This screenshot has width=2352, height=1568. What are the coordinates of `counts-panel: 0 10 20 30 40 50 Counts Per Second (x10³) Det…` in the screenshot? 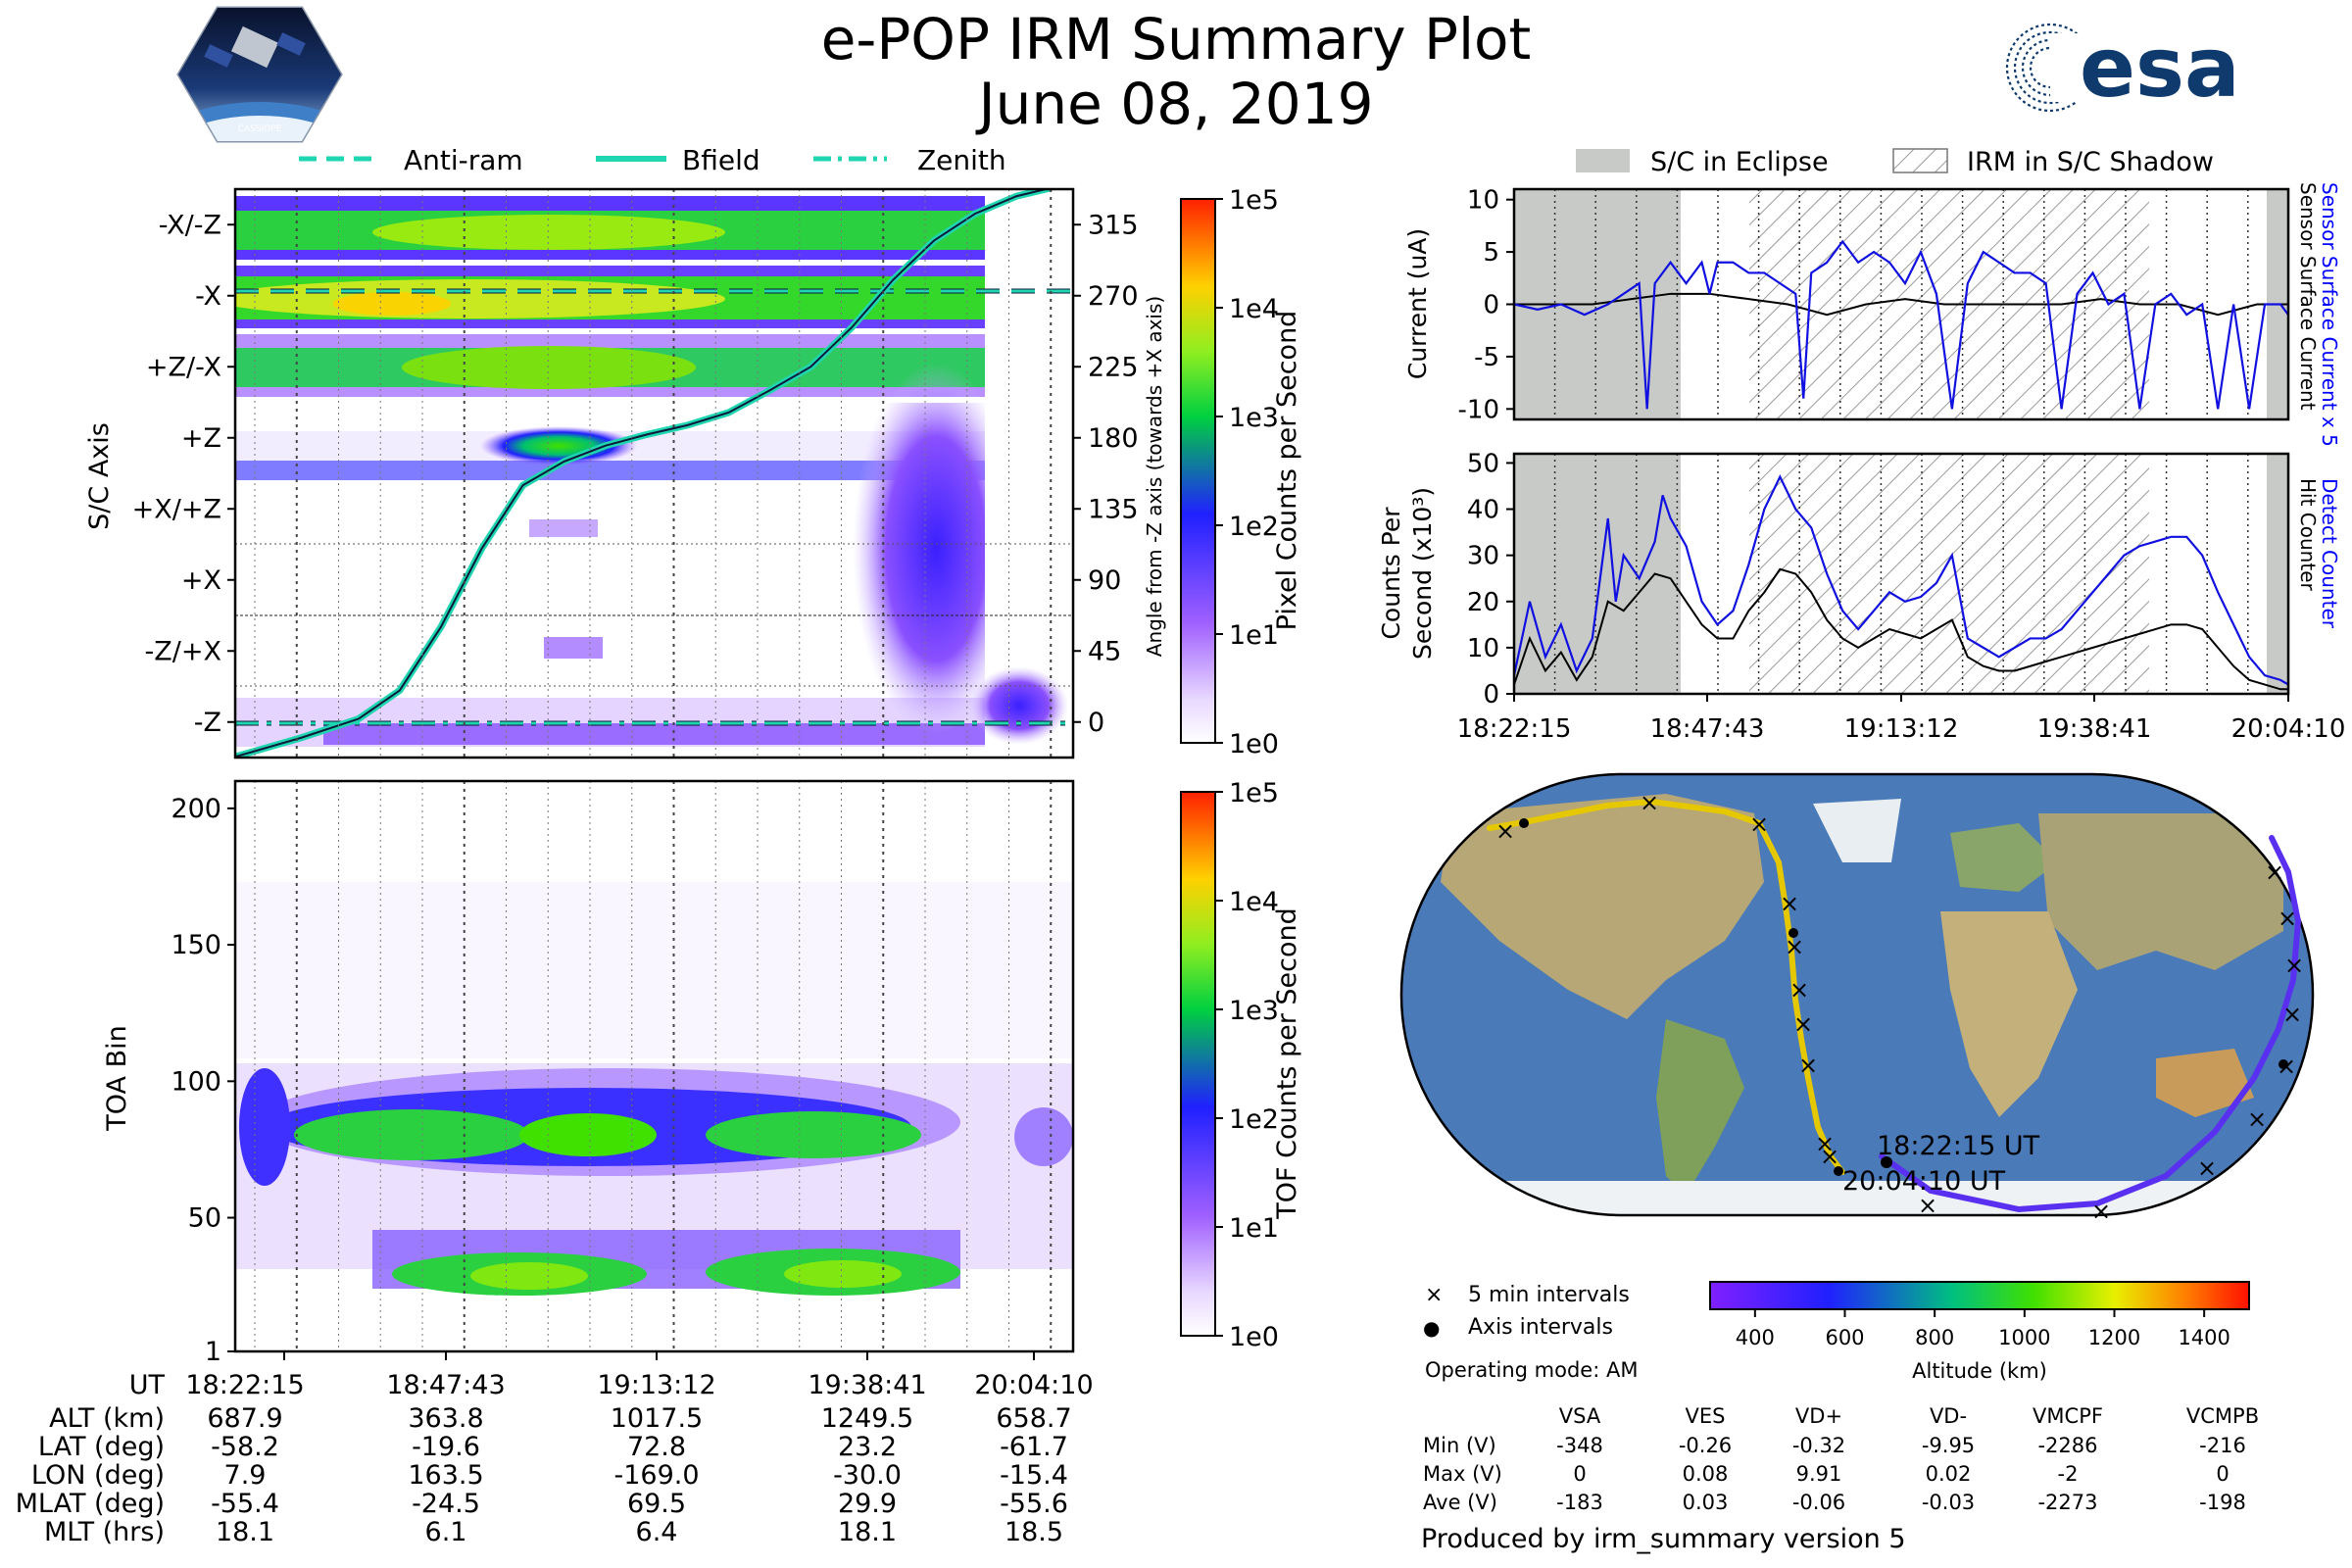 It's located at (1861, 596).